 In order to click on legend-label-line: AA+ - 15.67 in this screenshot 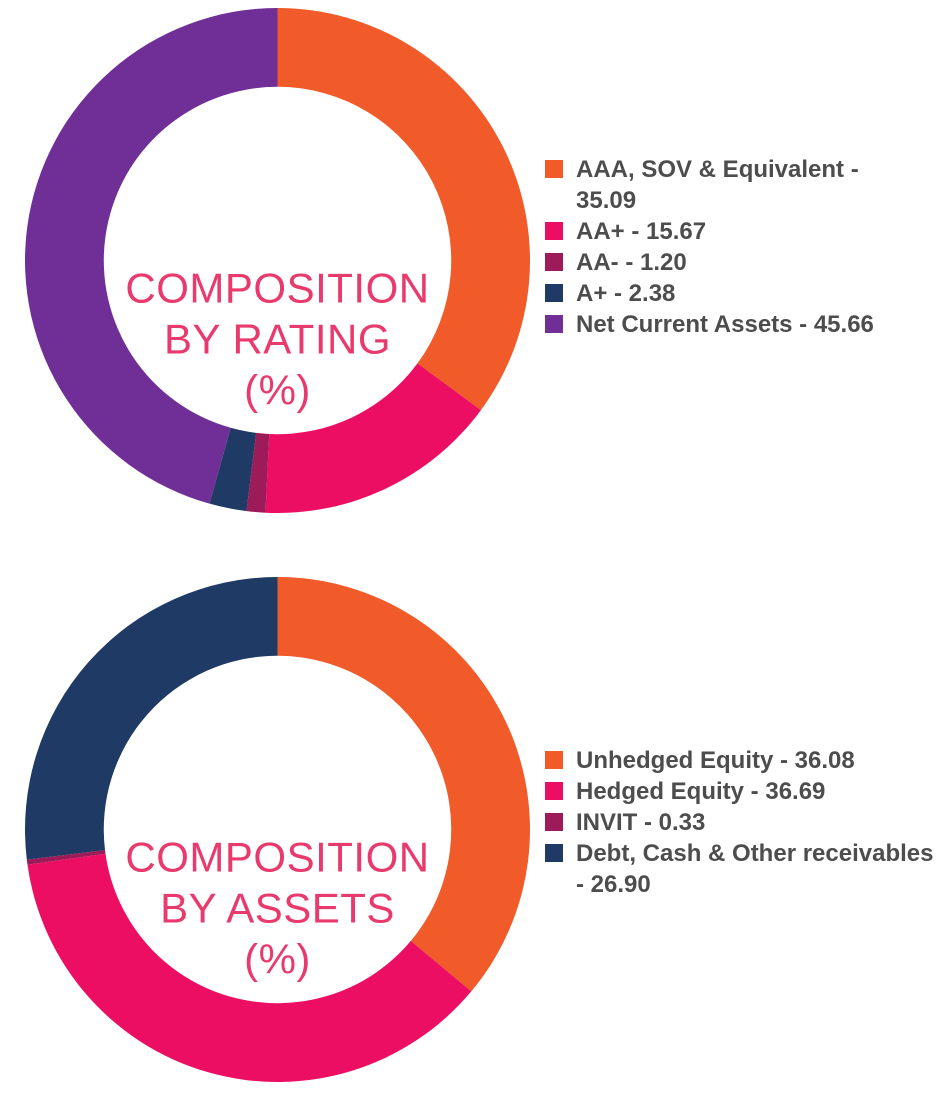, I will do `click(641, 231)`.